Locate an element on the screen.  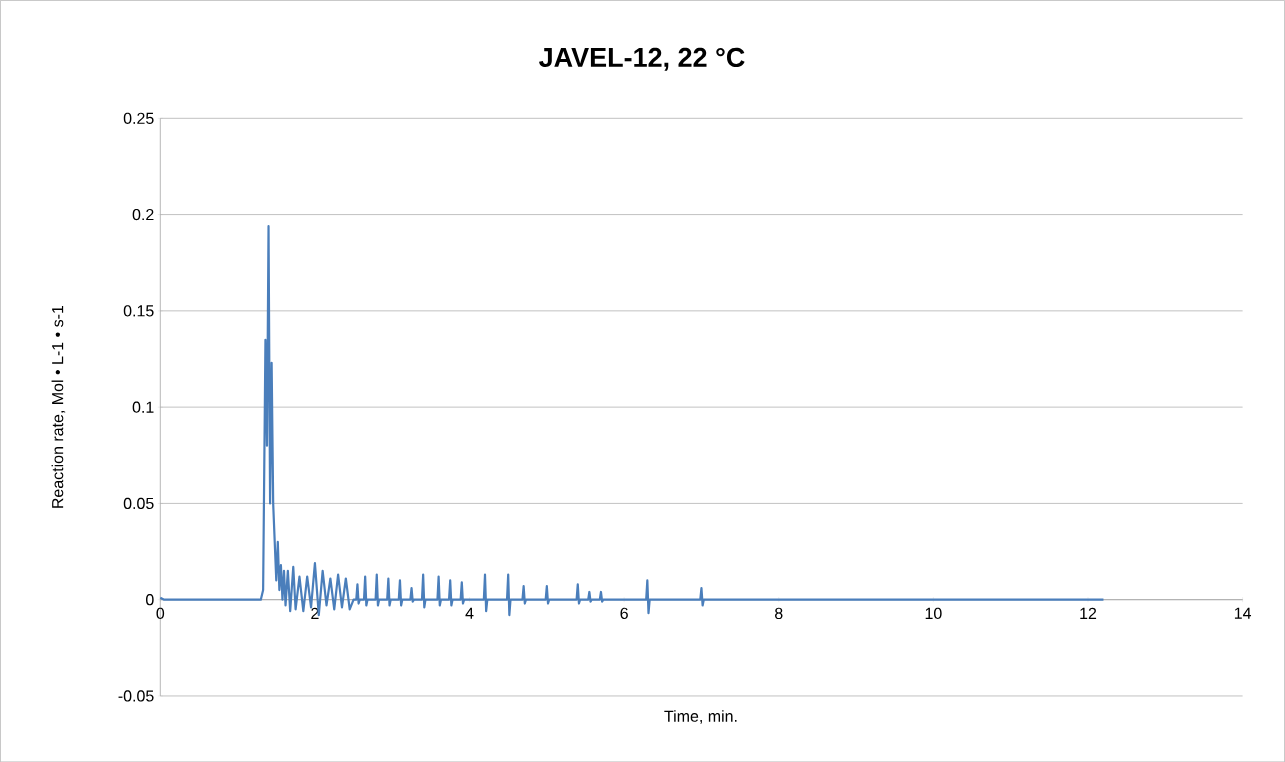
y-axis-title: Reaction rate, Mol • L-1 • s-1 is located at coordinates (58, 406).